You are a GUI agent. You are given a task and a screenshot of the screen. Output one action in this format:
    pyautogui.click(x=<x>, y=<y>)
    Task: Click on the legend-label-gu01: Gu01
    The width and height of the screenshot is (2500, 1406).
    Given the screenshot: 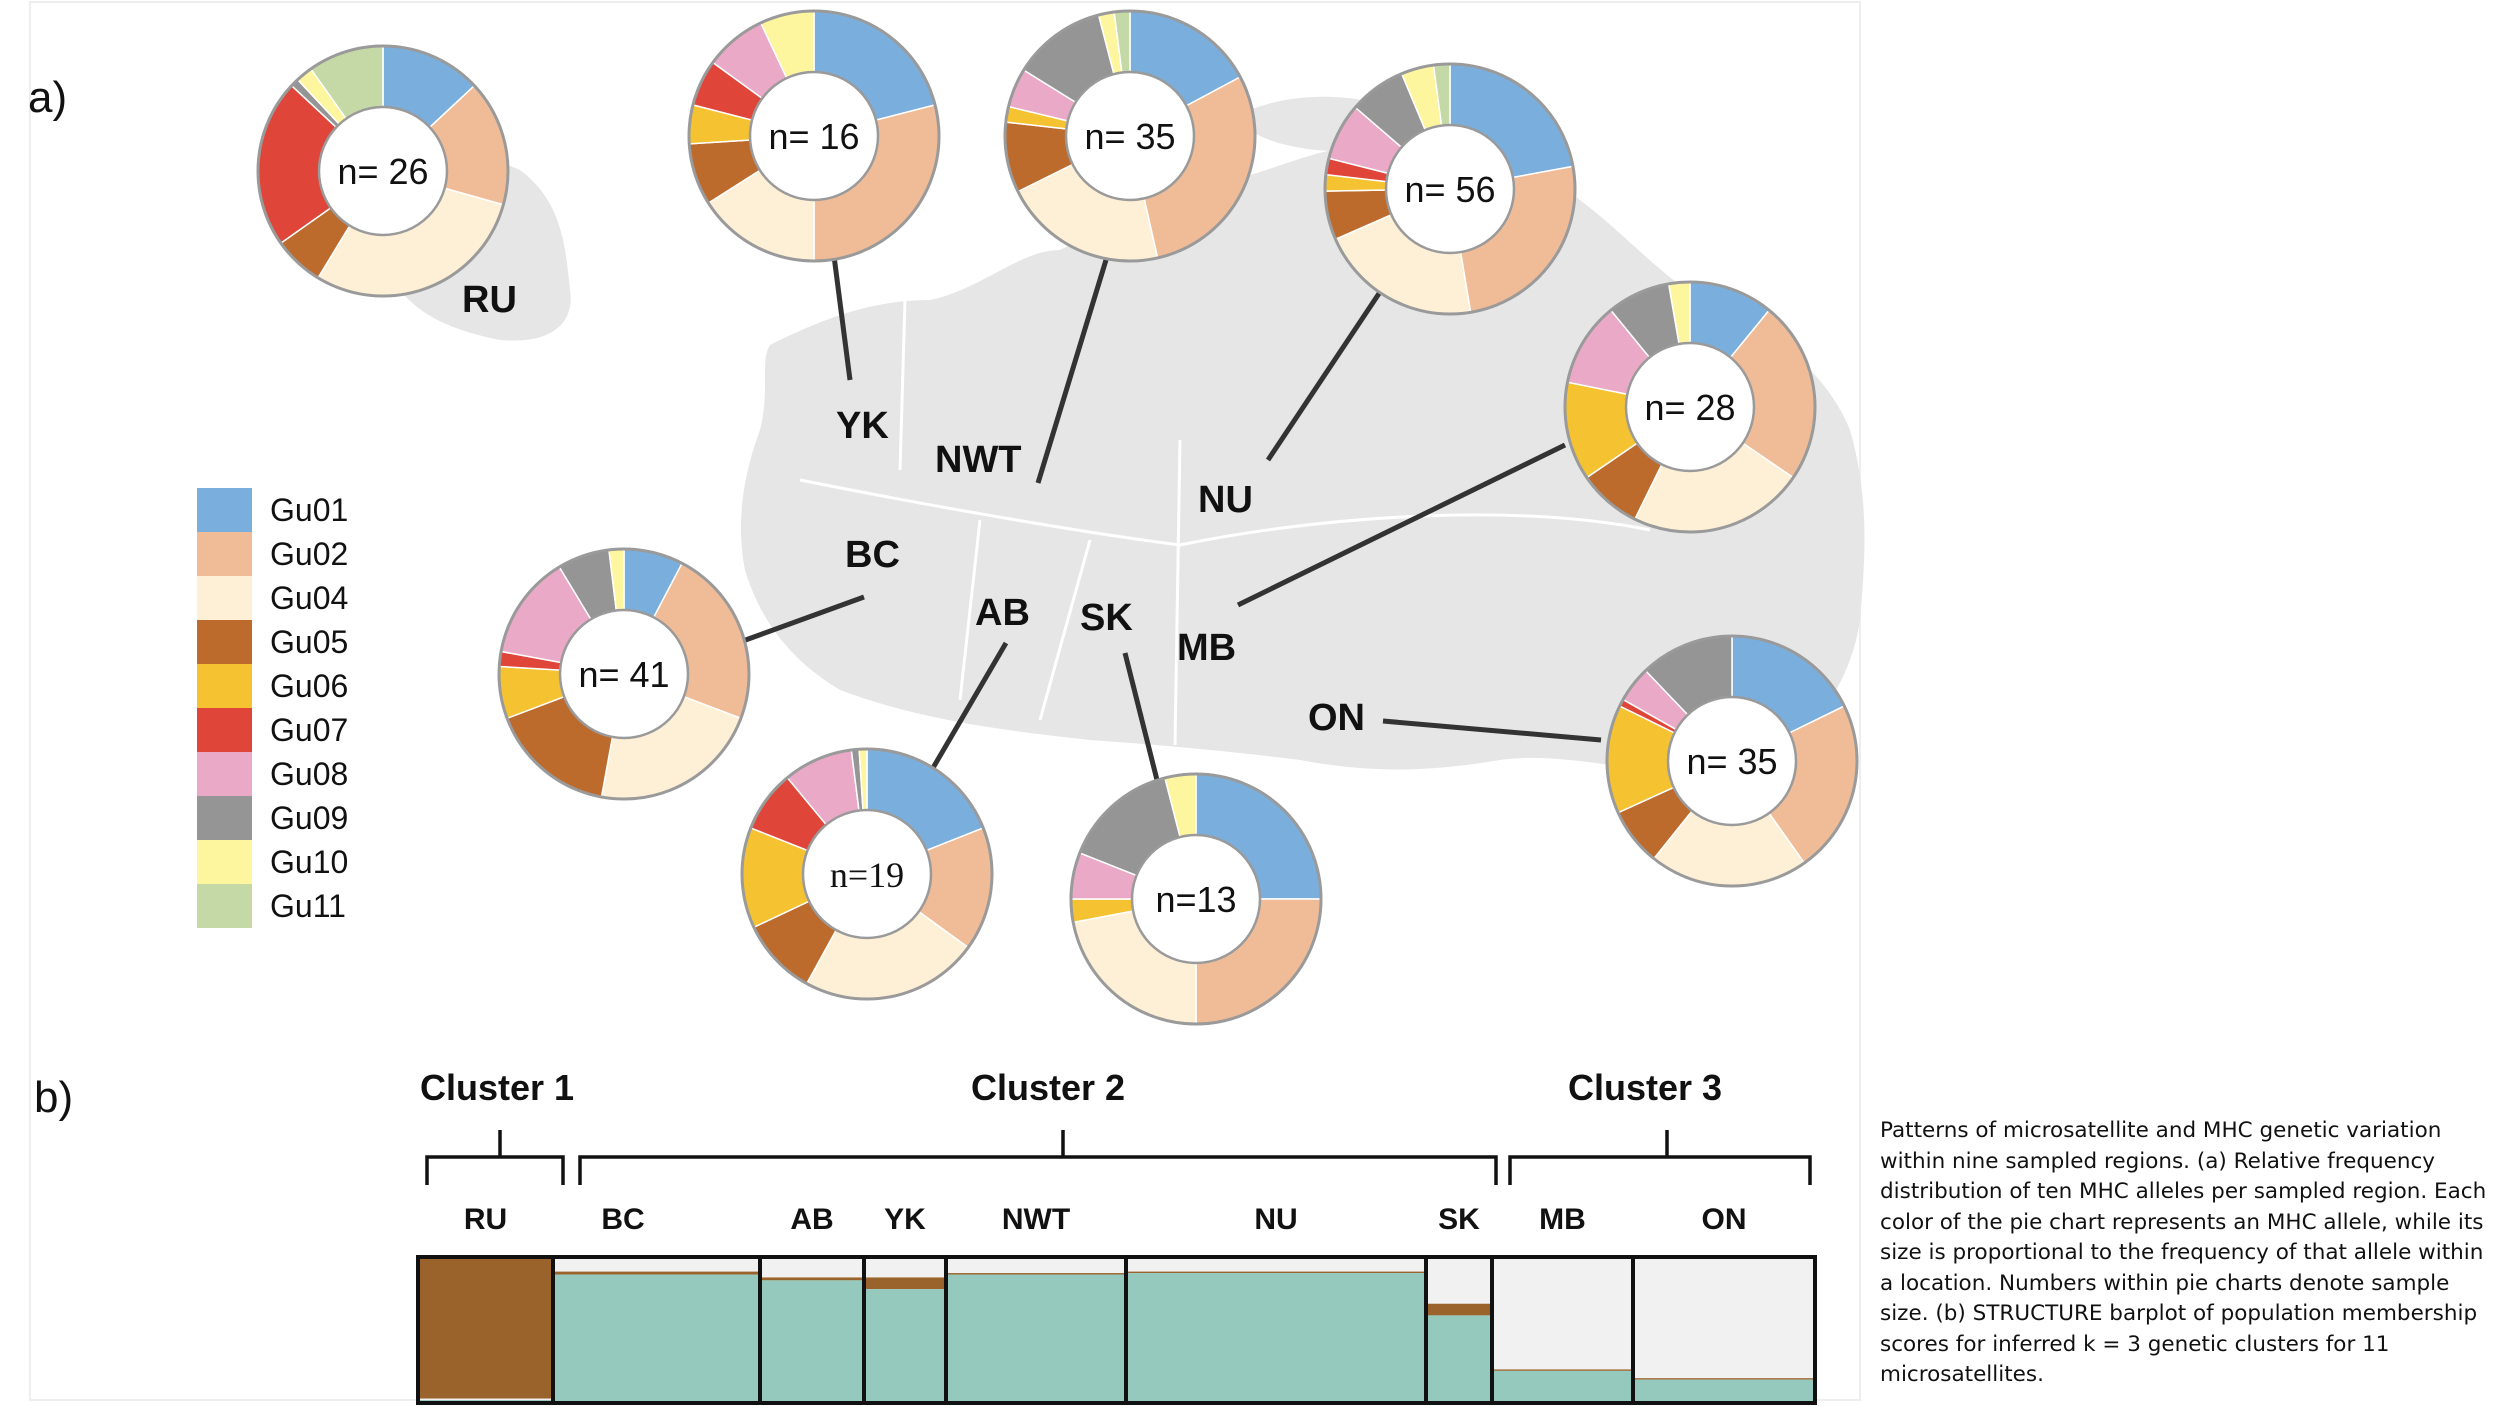 What is the action you would take?
    pyautogui.click(x=309, y=510)
    